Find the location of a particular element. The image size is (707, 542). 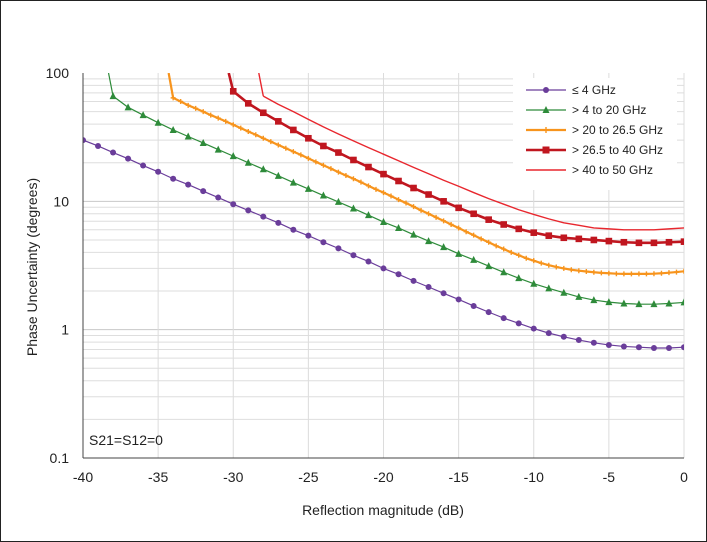

series-entry-segment is located at coordinates (261, 85).